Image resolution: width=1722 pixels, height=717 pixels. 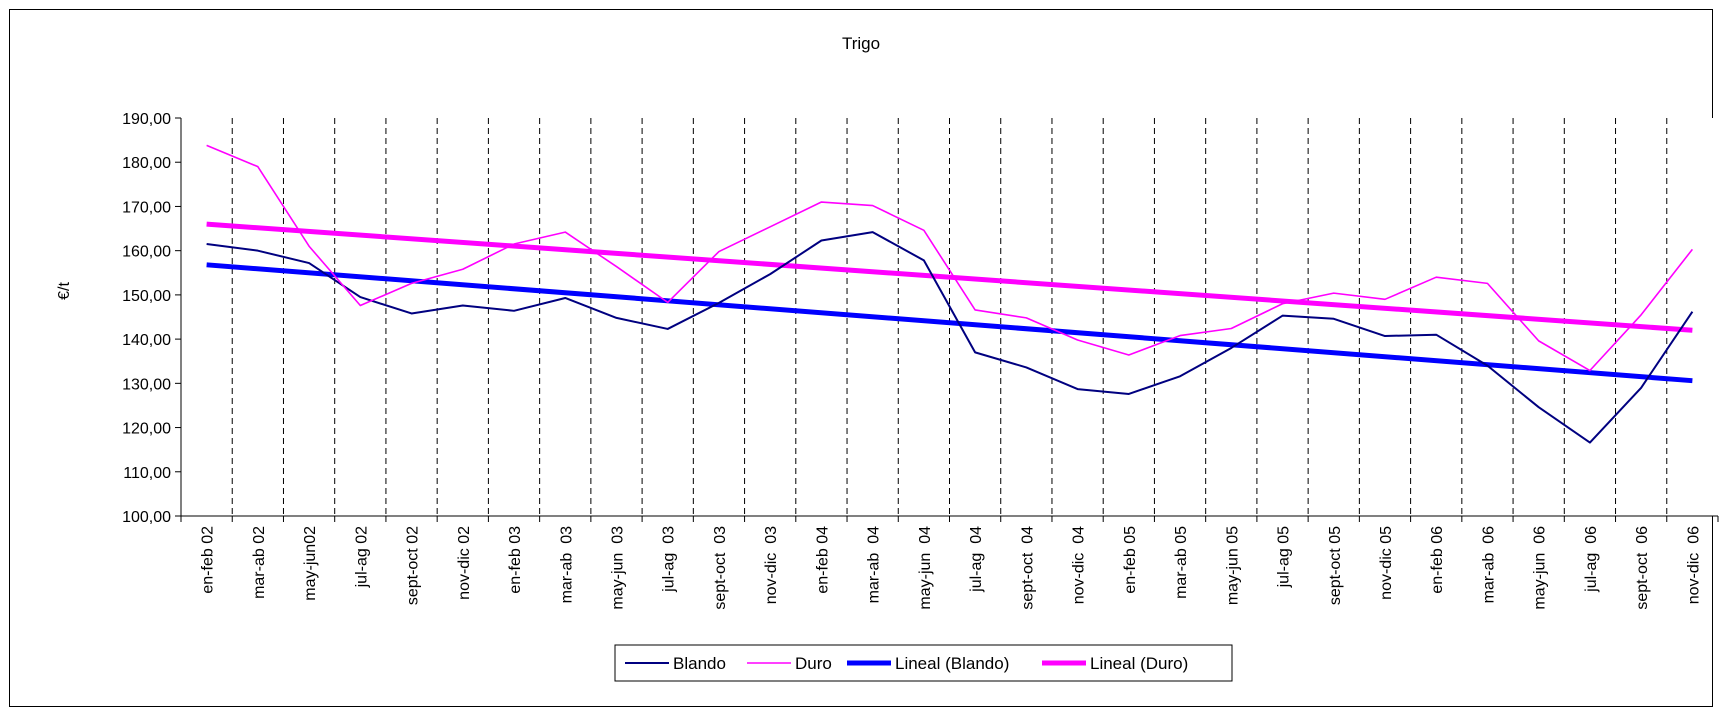 I want to click on x-tick-label: en-feb 06, so click(x=1437, y=560).